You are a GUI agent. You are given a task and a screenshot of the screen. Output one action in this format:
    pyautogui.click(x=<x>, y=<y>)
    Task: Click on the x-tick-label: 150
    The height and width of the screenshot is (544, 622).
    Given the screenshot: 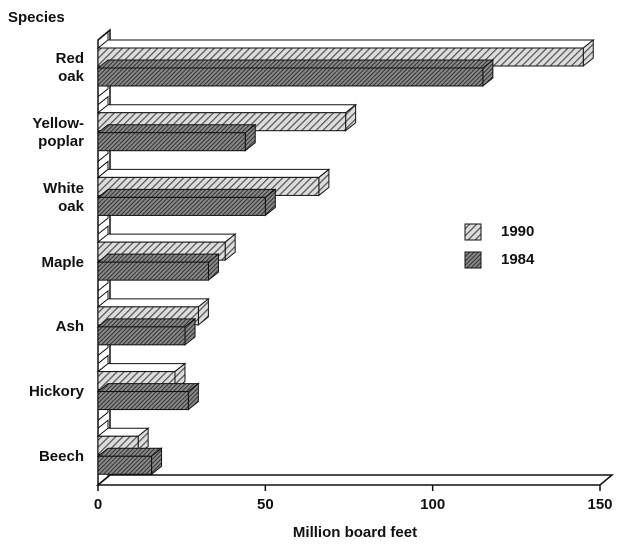 What is the action you would take?
    pyautogui.click(x=599, y=504)
    